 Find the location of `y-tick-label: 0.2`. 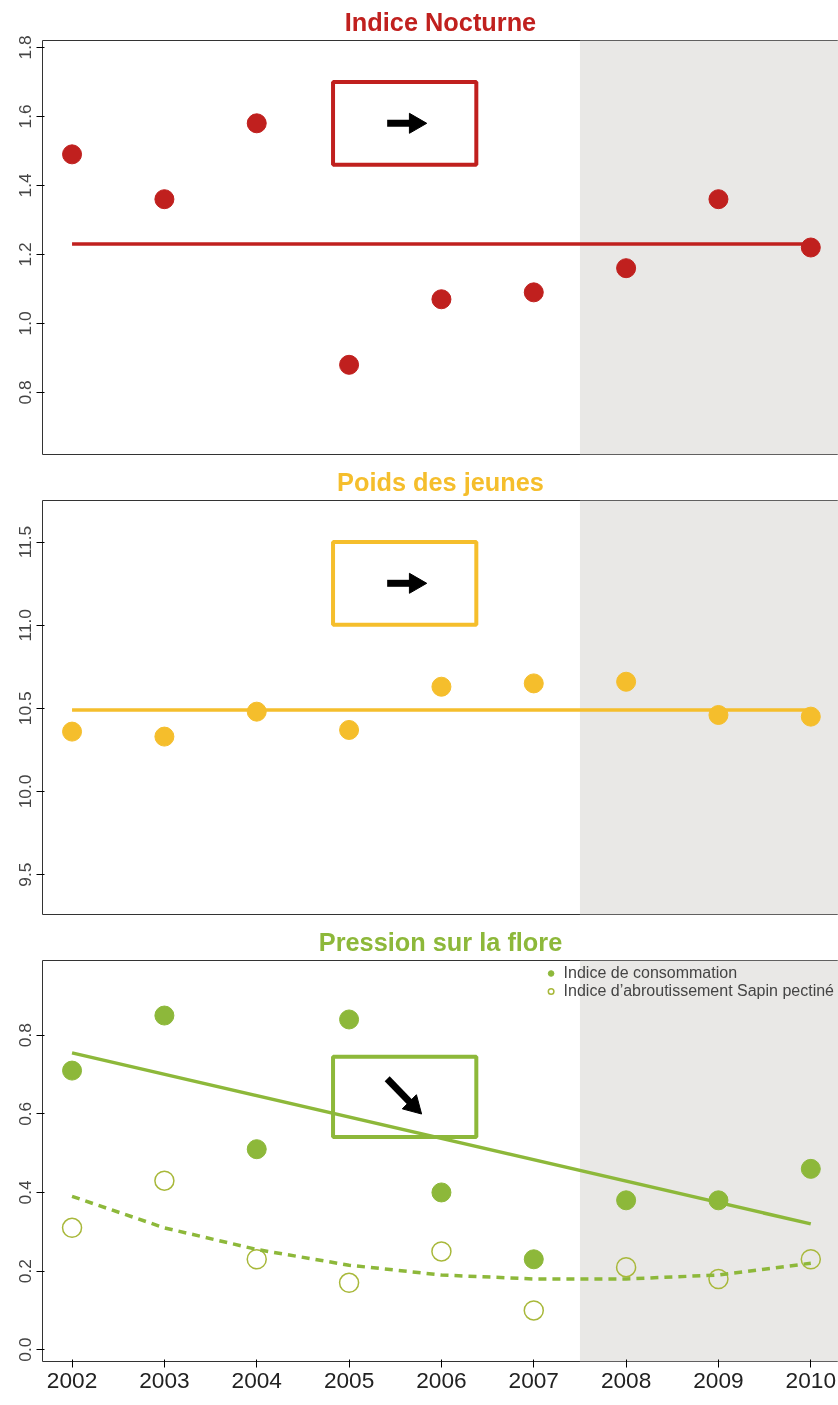

y-tick-label: 0.2 is located at coordinates (25, 1271).